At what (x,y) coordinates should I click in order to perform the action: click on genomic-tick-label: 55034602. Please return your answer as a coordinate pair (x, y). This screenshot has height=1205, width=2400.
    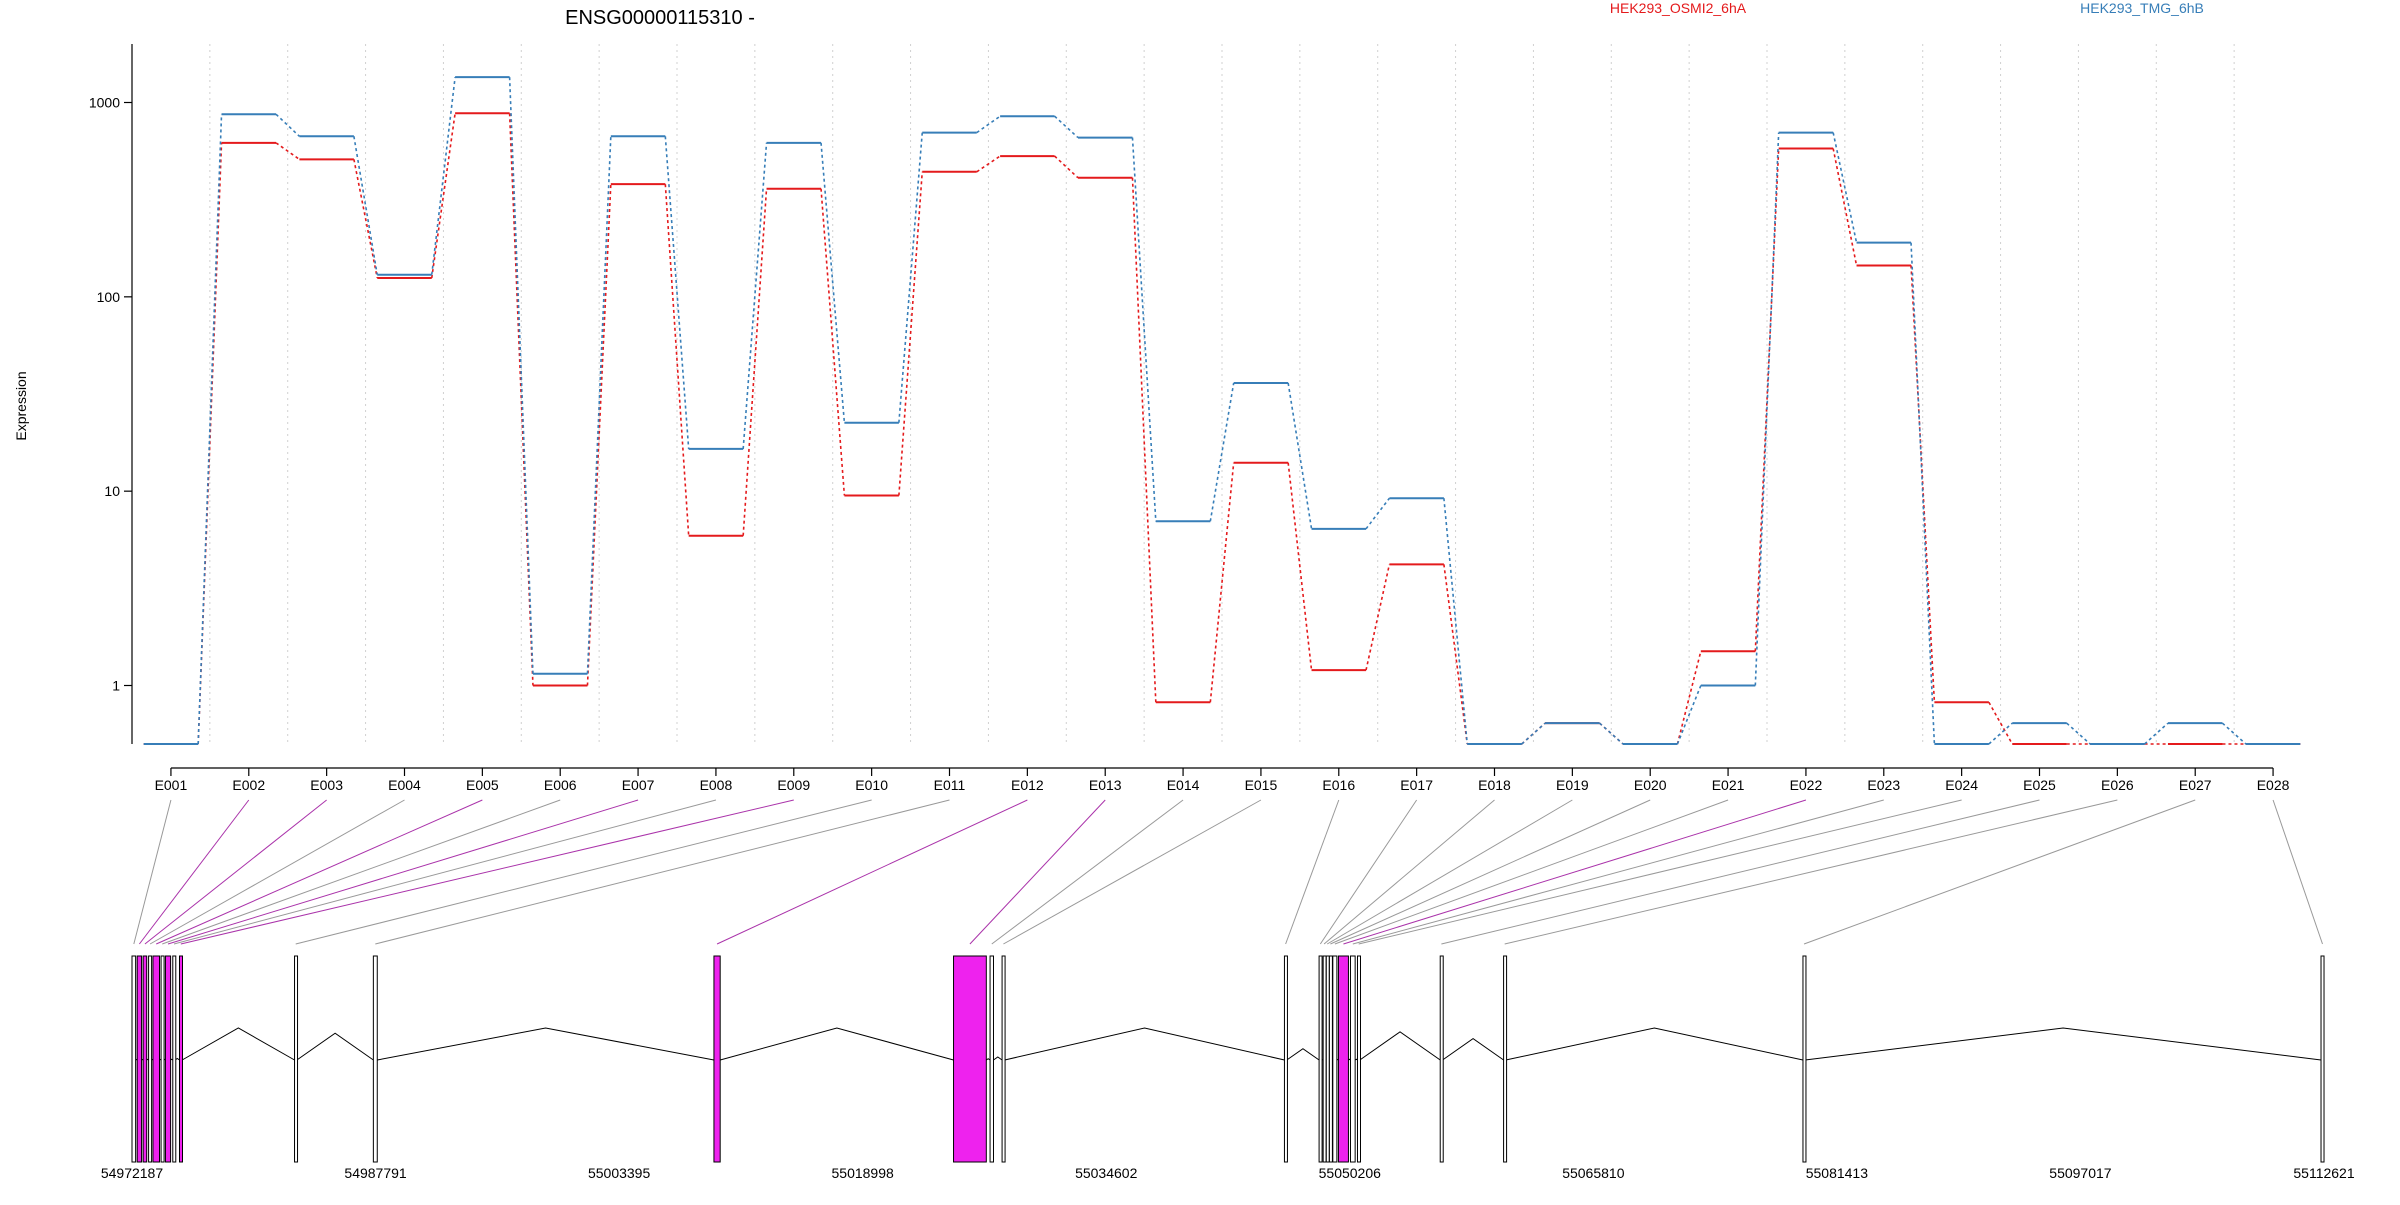
    Looking at the image, I should click on (1106, 1173).